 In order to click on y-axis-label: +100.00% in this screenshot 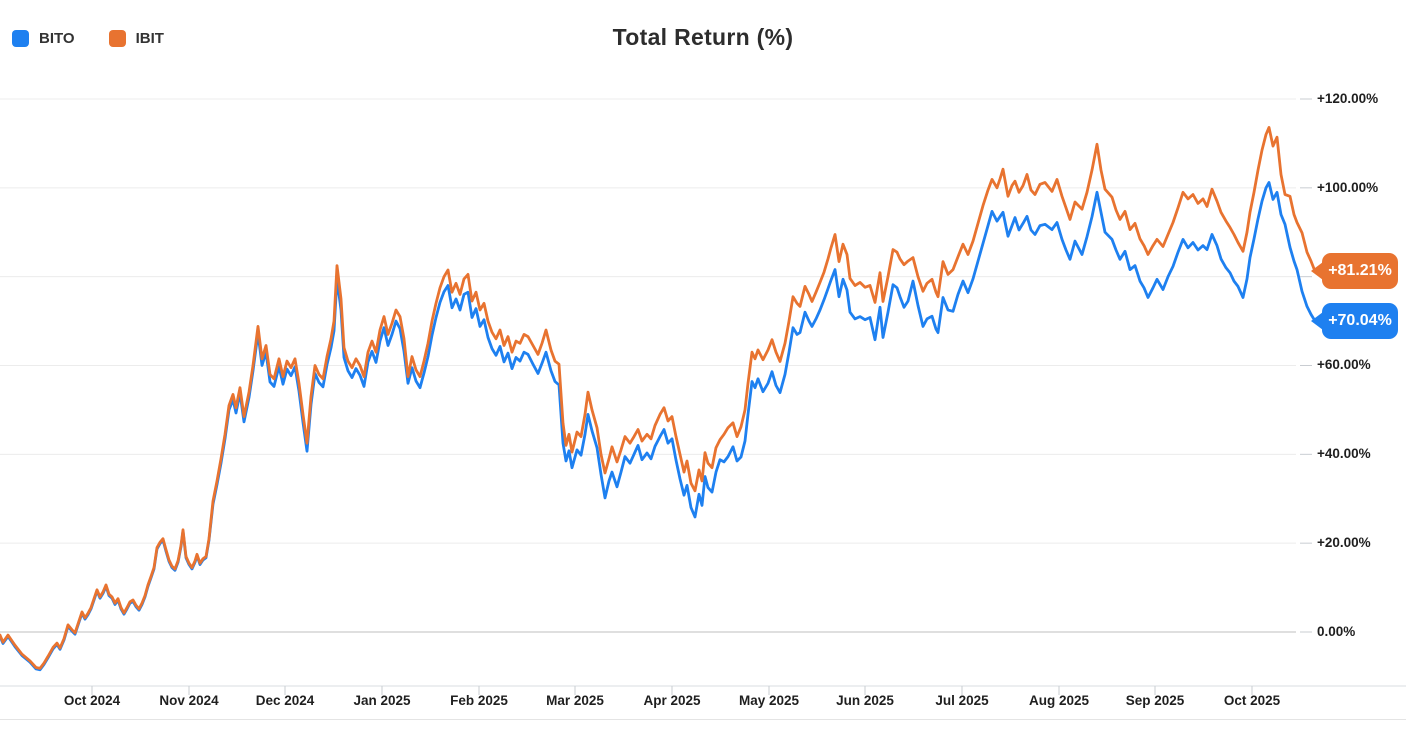, I will do `click(1348, 187)`.